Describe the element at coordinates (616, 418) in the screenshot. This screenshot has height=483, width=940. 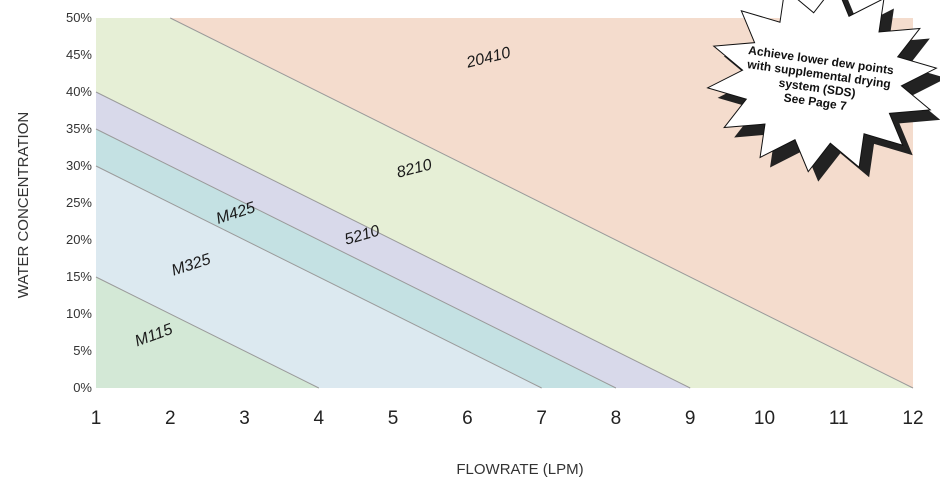
I see `x-tick-label: 8` at that location.